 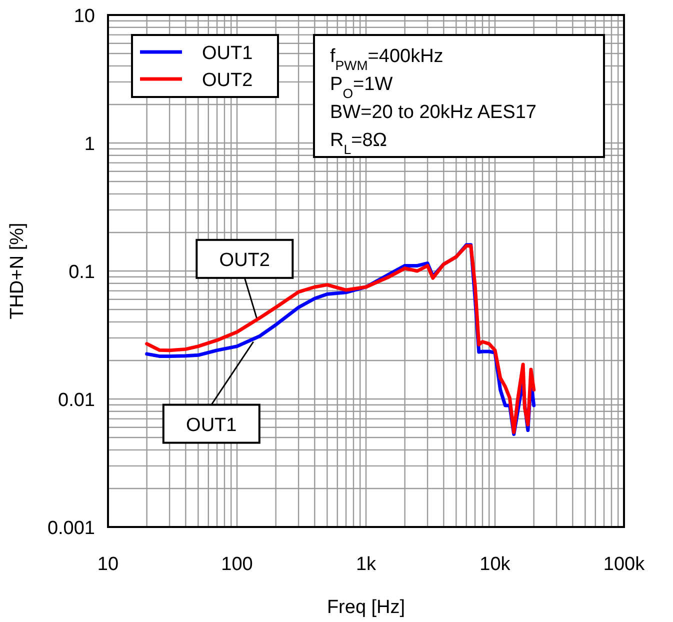 I want to click on annotation: OUT2, so click(x=244, y=260).